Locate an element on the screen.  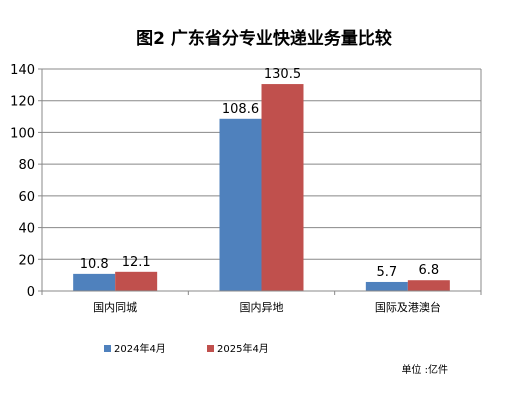
data-label: 12.1 is located at coordinates (136, 262).